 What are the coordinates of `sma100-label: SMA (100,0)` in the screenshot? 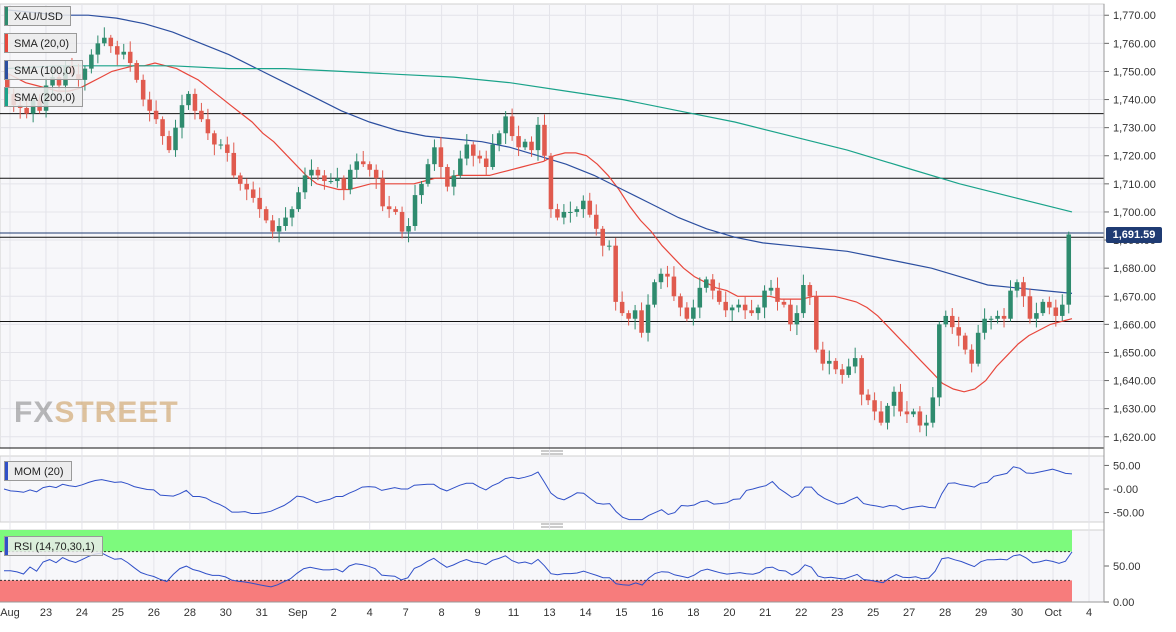 It's located at (44, 70).